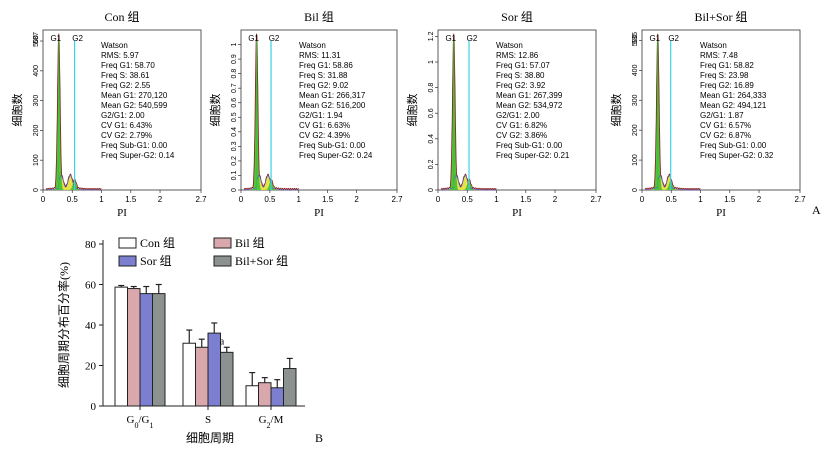 This screenshot has height=465, width=833. I want to click on y-tick-label: 0.3, so click(234, 146).